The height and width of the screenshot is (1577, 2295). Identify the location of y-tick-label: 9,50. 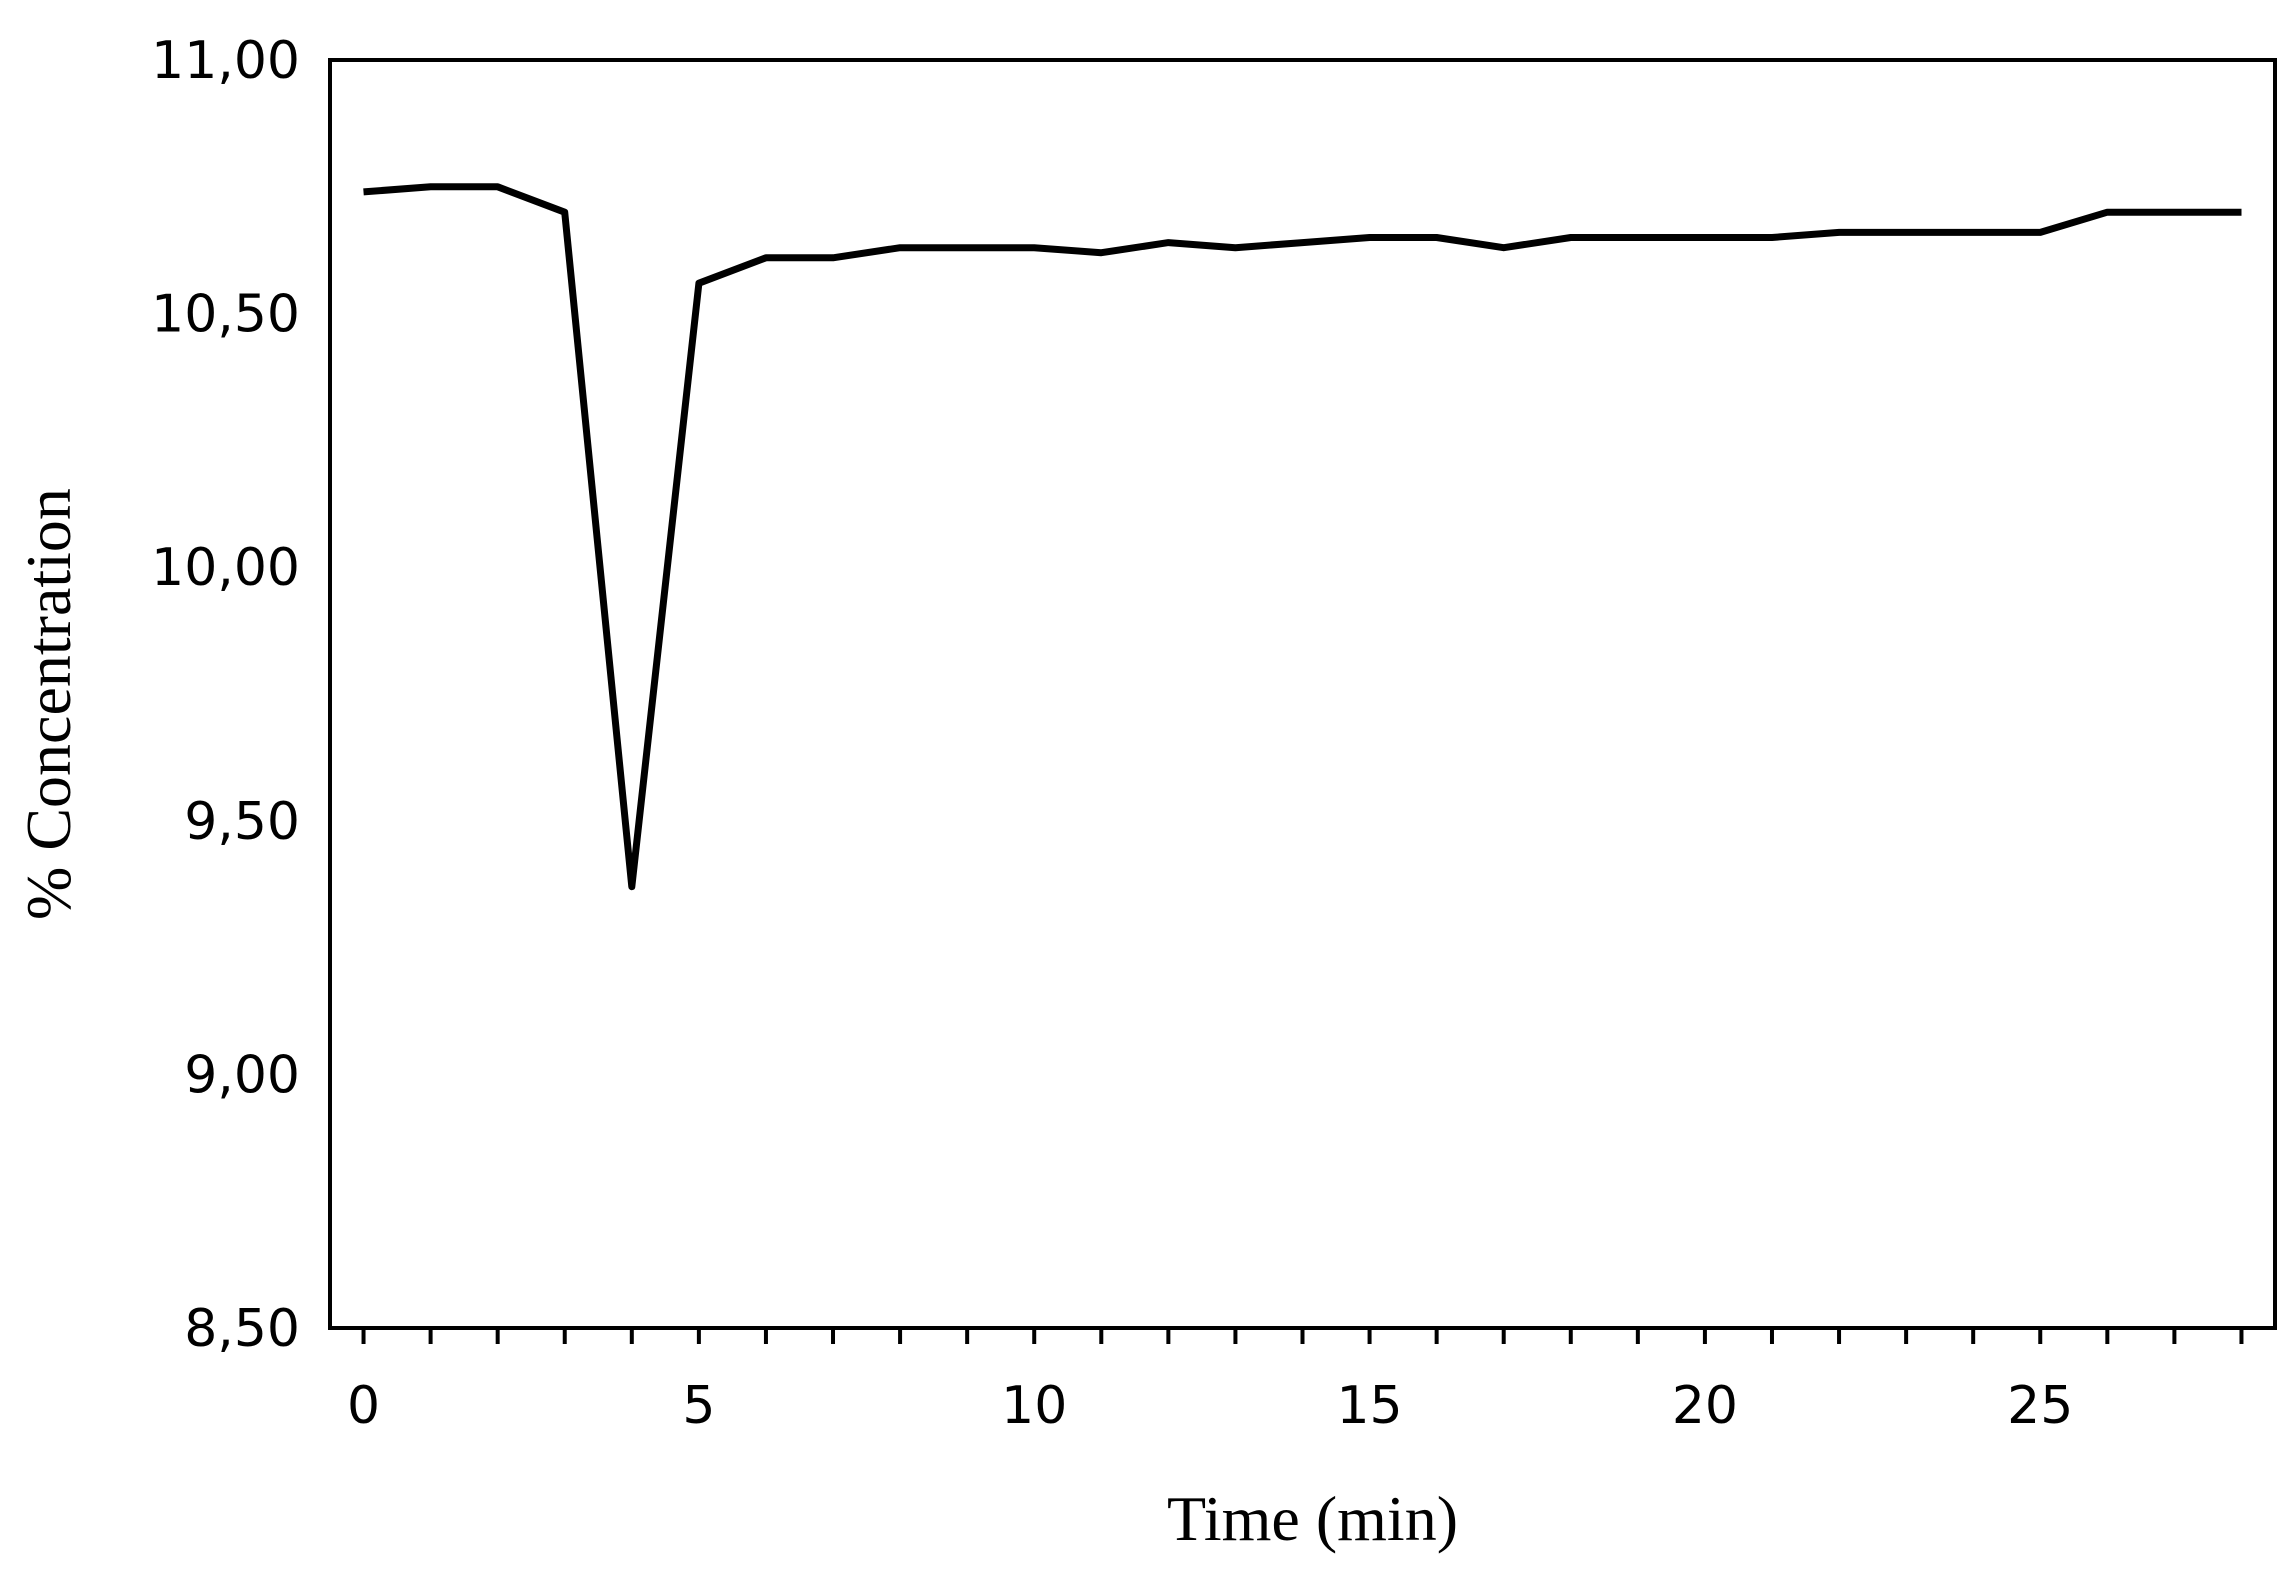
(242, 822).